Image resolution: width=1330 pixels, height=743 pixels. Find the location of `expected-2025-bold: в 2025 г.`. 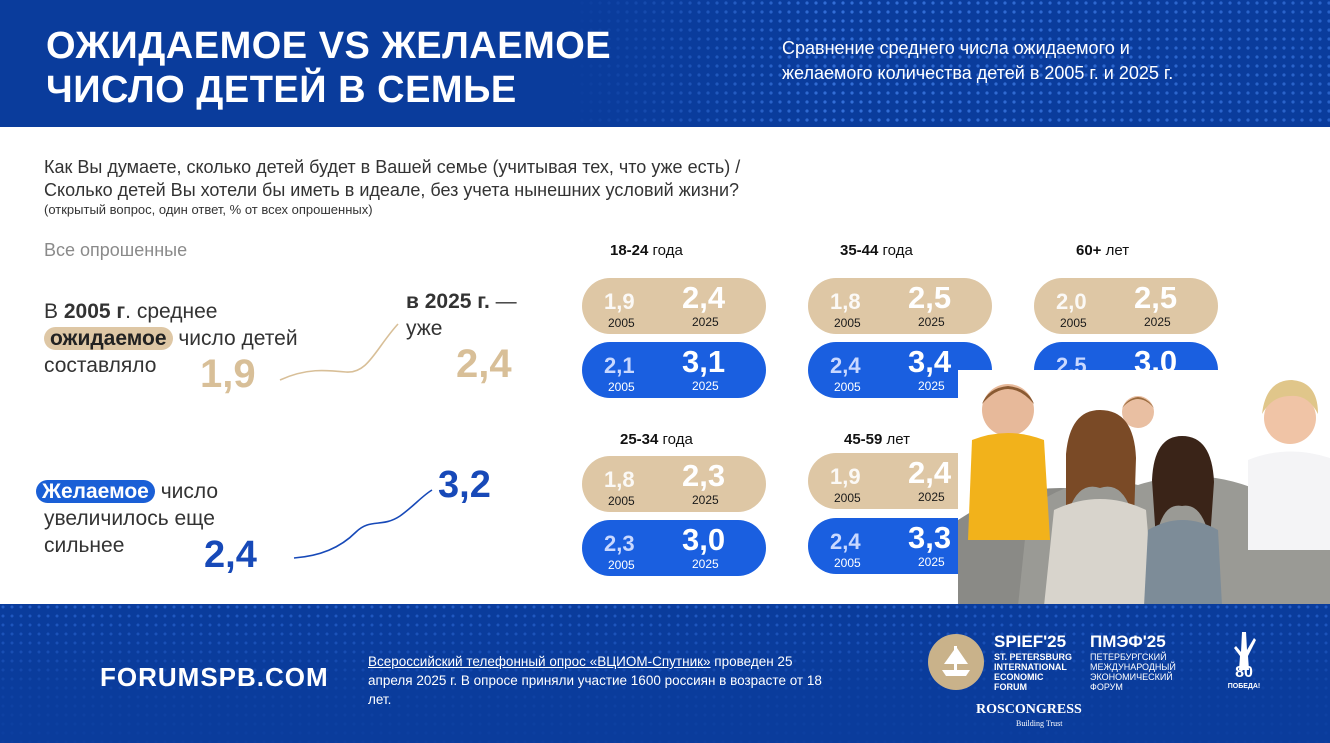

expected-2025-bold: в 2025 г. is located at coordinates (448, 301).